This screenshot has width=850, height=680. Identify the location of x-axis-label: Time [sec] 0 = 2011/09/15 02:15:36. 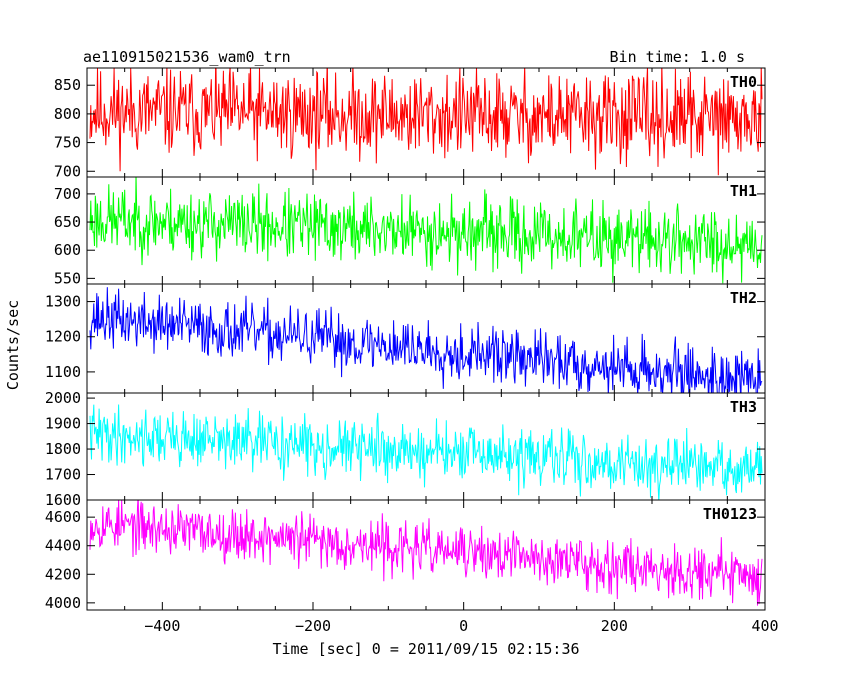
(425, 649).